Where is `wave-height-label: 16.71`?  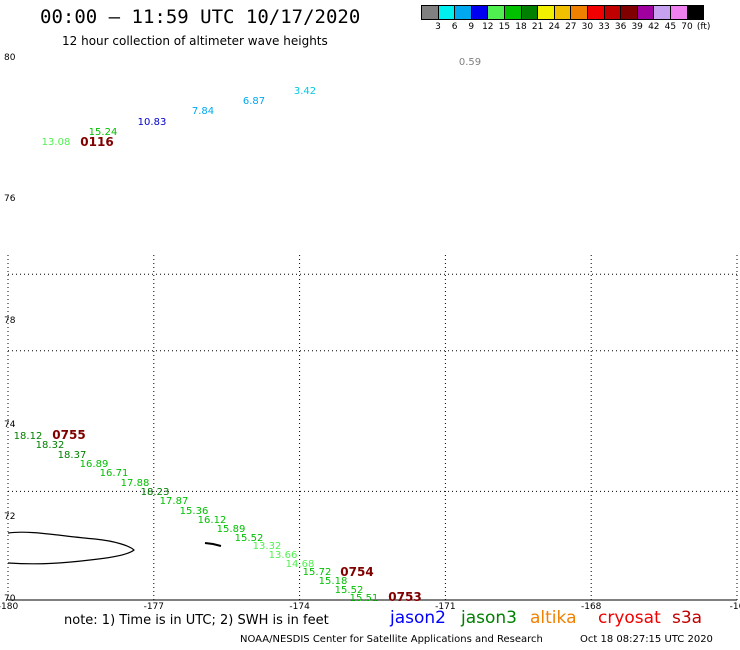
wave-height-label: 16.71 is located at coordinates (114, 473).